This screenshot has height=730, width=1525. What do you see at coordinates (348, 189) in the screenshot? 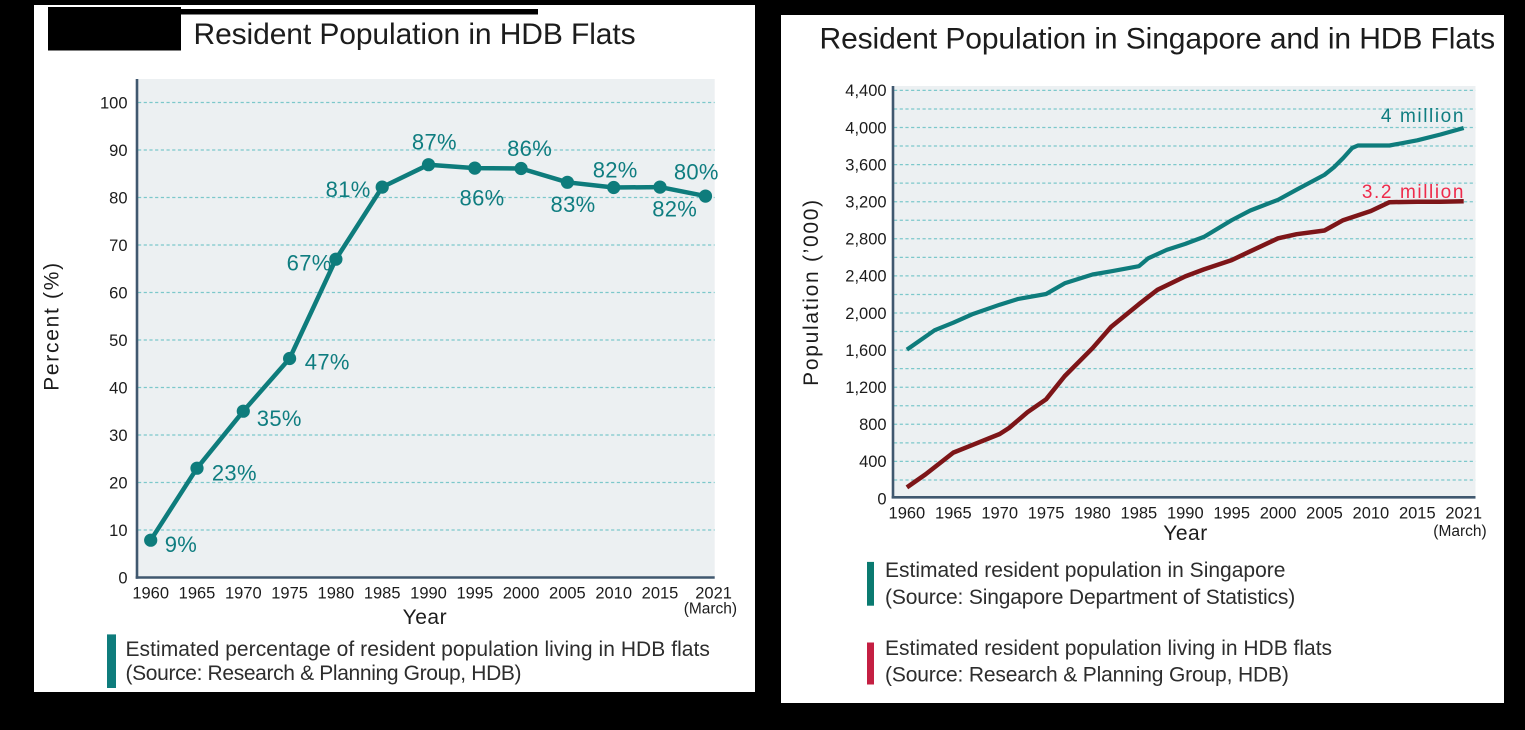
I see `svg-text: 81%` at bounding box center [348, 189].